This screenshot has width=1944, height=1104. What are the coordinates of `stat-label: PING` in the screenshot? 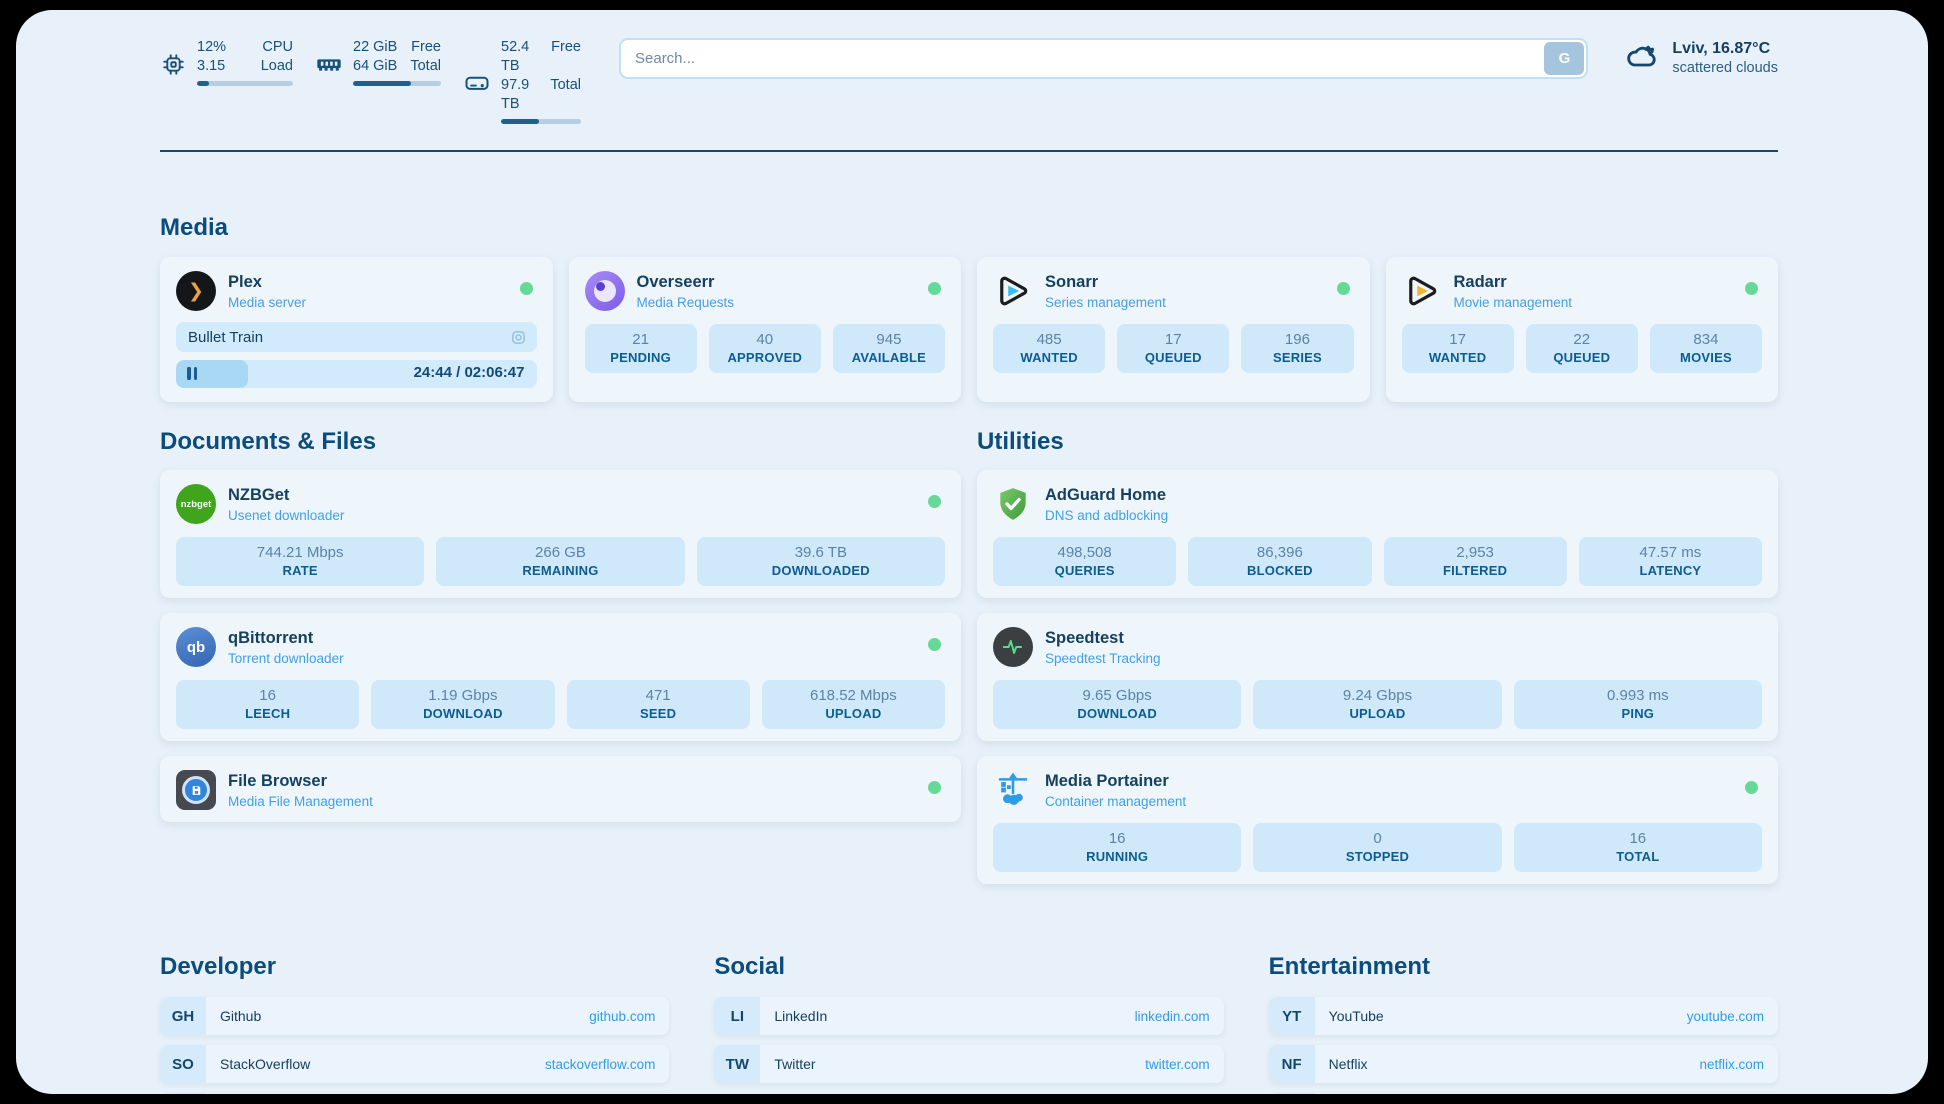 It's located at (1638, 713).